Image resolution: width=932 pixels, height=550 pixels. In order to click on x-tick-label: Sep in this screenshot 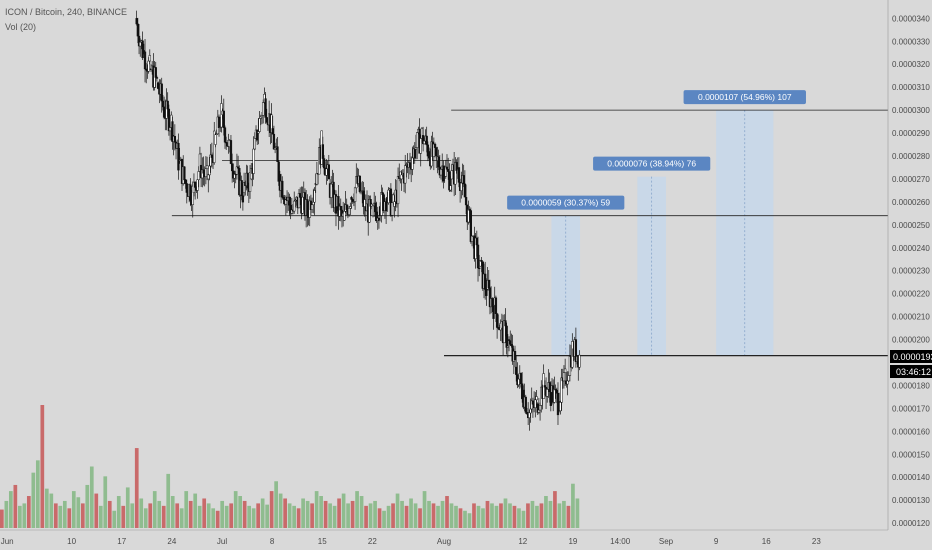, I will do `click(666, 541)`.